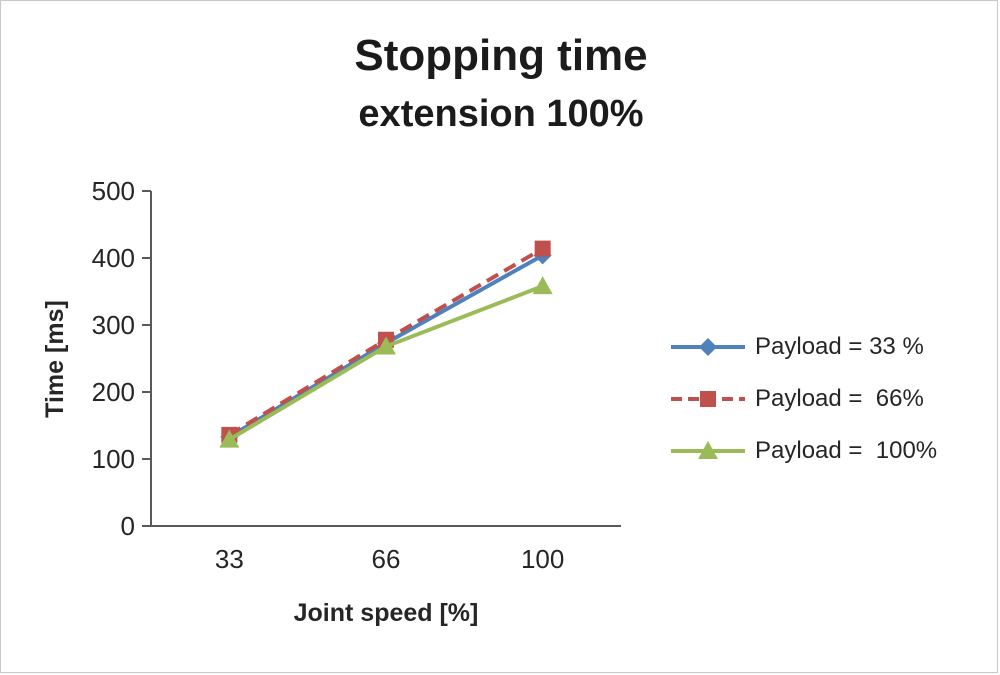  What do you see at coordinates (113, 459) in the screenshot?
I see `y-tick-label: 100` at bounding box center [113, 459].